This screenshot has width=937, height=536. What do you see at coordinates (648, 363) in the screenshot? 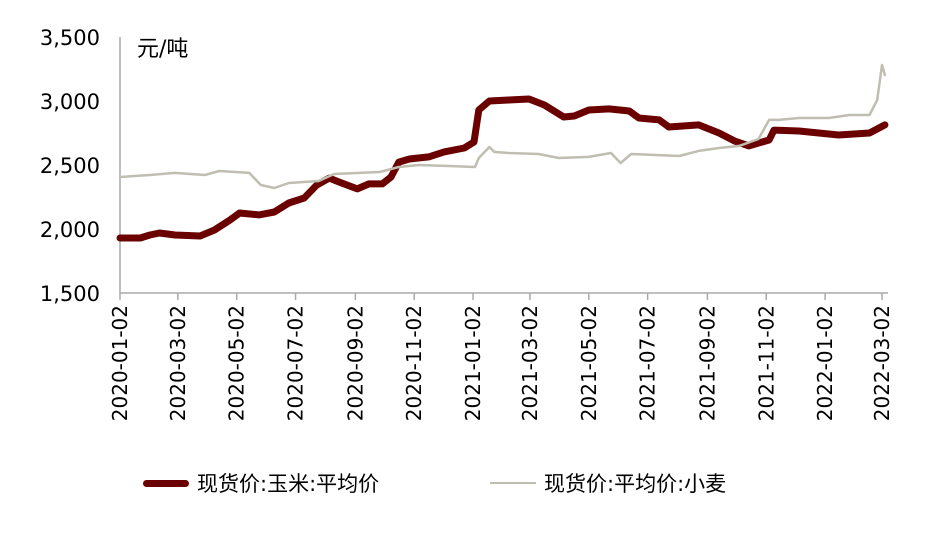
I see `x-tick-label: 2021-07-02` at bounding box center [648, 363].